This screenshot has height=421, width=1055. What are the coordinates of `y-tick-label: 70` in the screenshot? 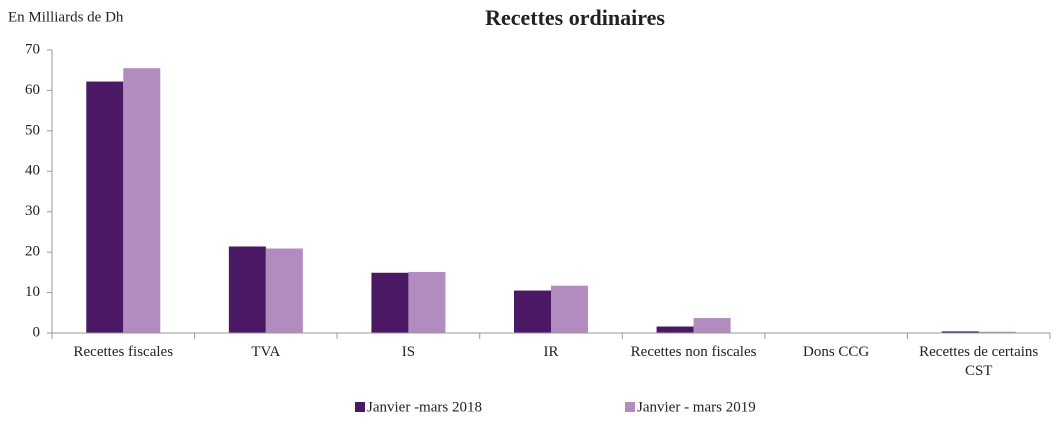 It's located at (32, 49).